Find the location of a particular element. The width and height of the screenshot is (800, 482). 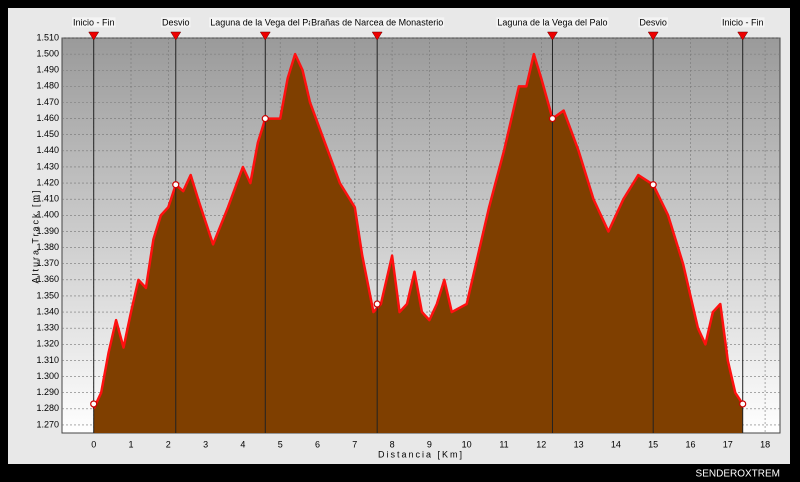

x-tick-label: 0 is located at coordinates (93, 444).